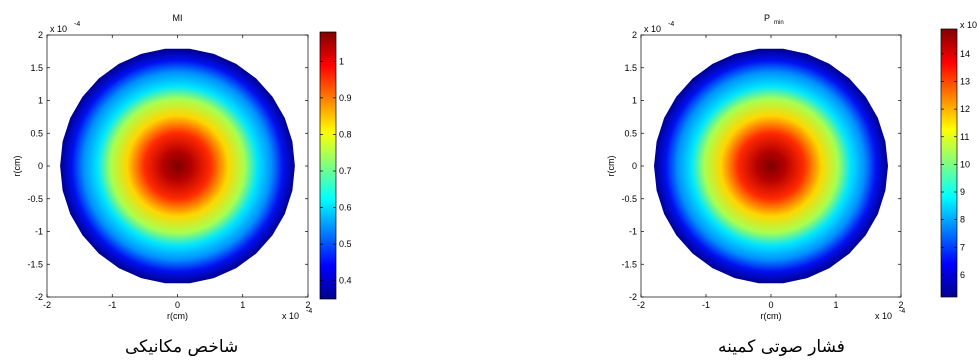  What do you see at coordinates (345, 208) in the screenshot?
I see `colorbar-tick-label: 0.6` at bounding box center [345, 208].